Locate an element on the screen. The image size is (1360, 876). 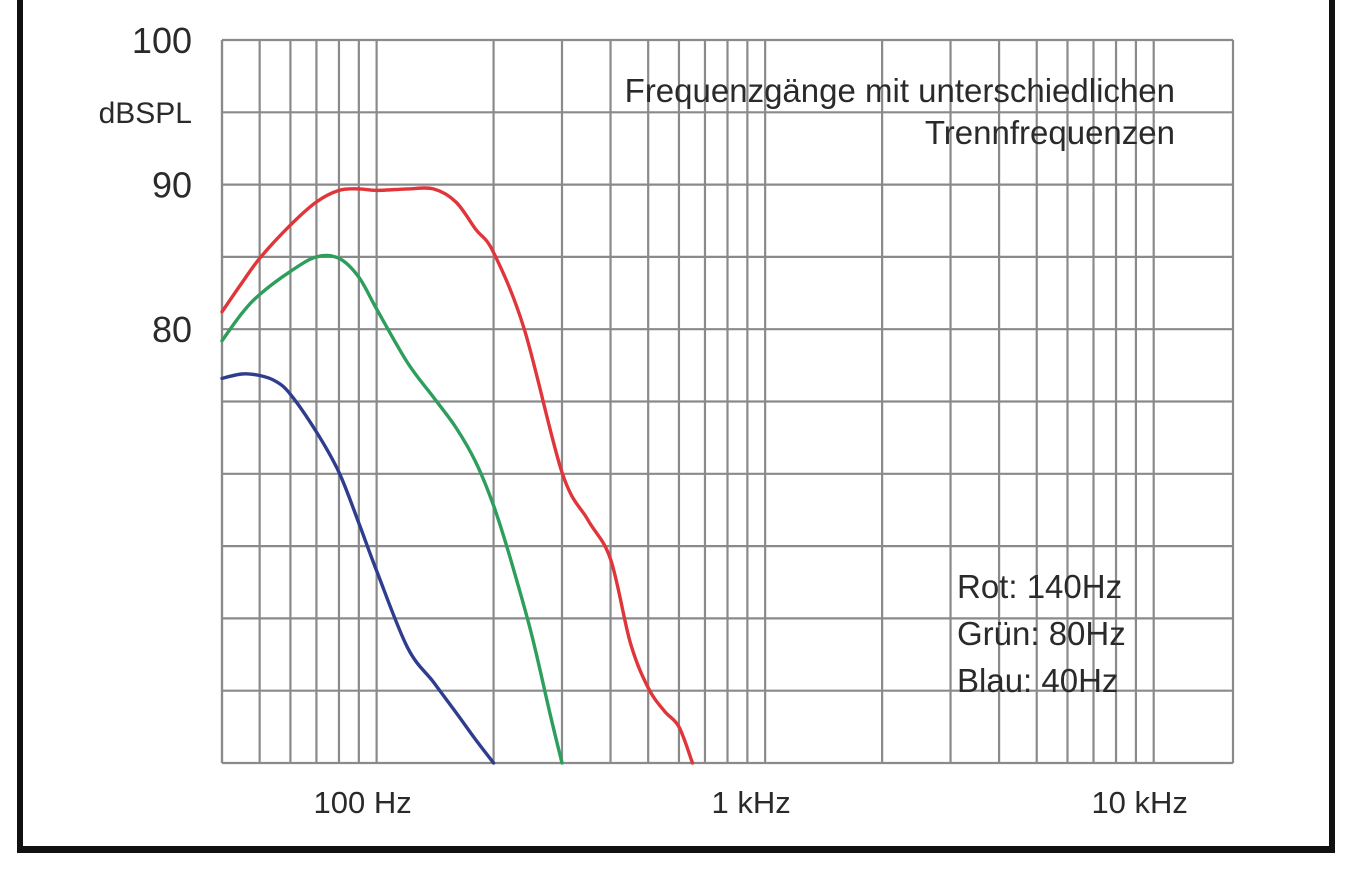
legend: Rot: 140Hz Grün: 80Hz Blau: 40Hz is located at coordinates (1041, 633).